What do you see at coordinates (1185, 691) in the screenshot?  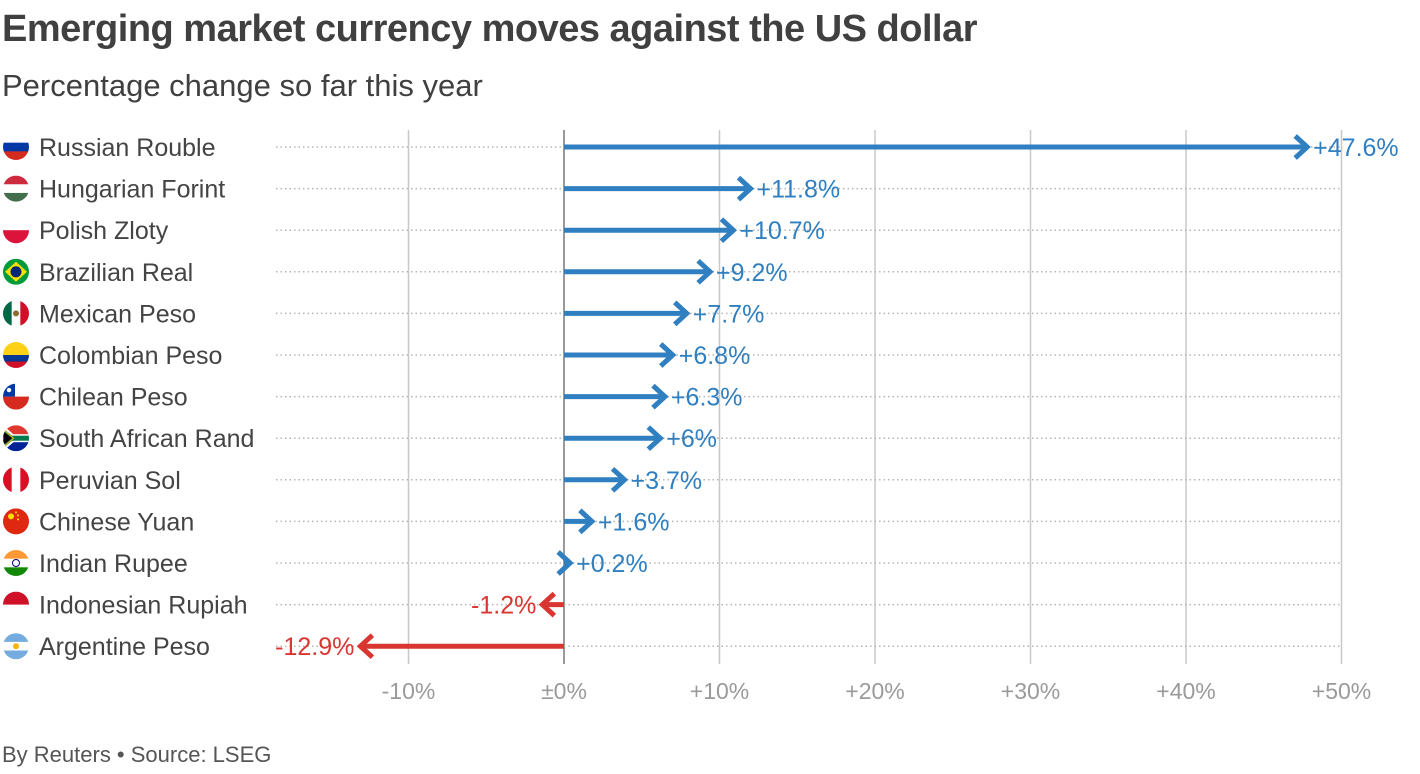 I see `x-tick-label: +40%` at bounding box center [1185, 691].